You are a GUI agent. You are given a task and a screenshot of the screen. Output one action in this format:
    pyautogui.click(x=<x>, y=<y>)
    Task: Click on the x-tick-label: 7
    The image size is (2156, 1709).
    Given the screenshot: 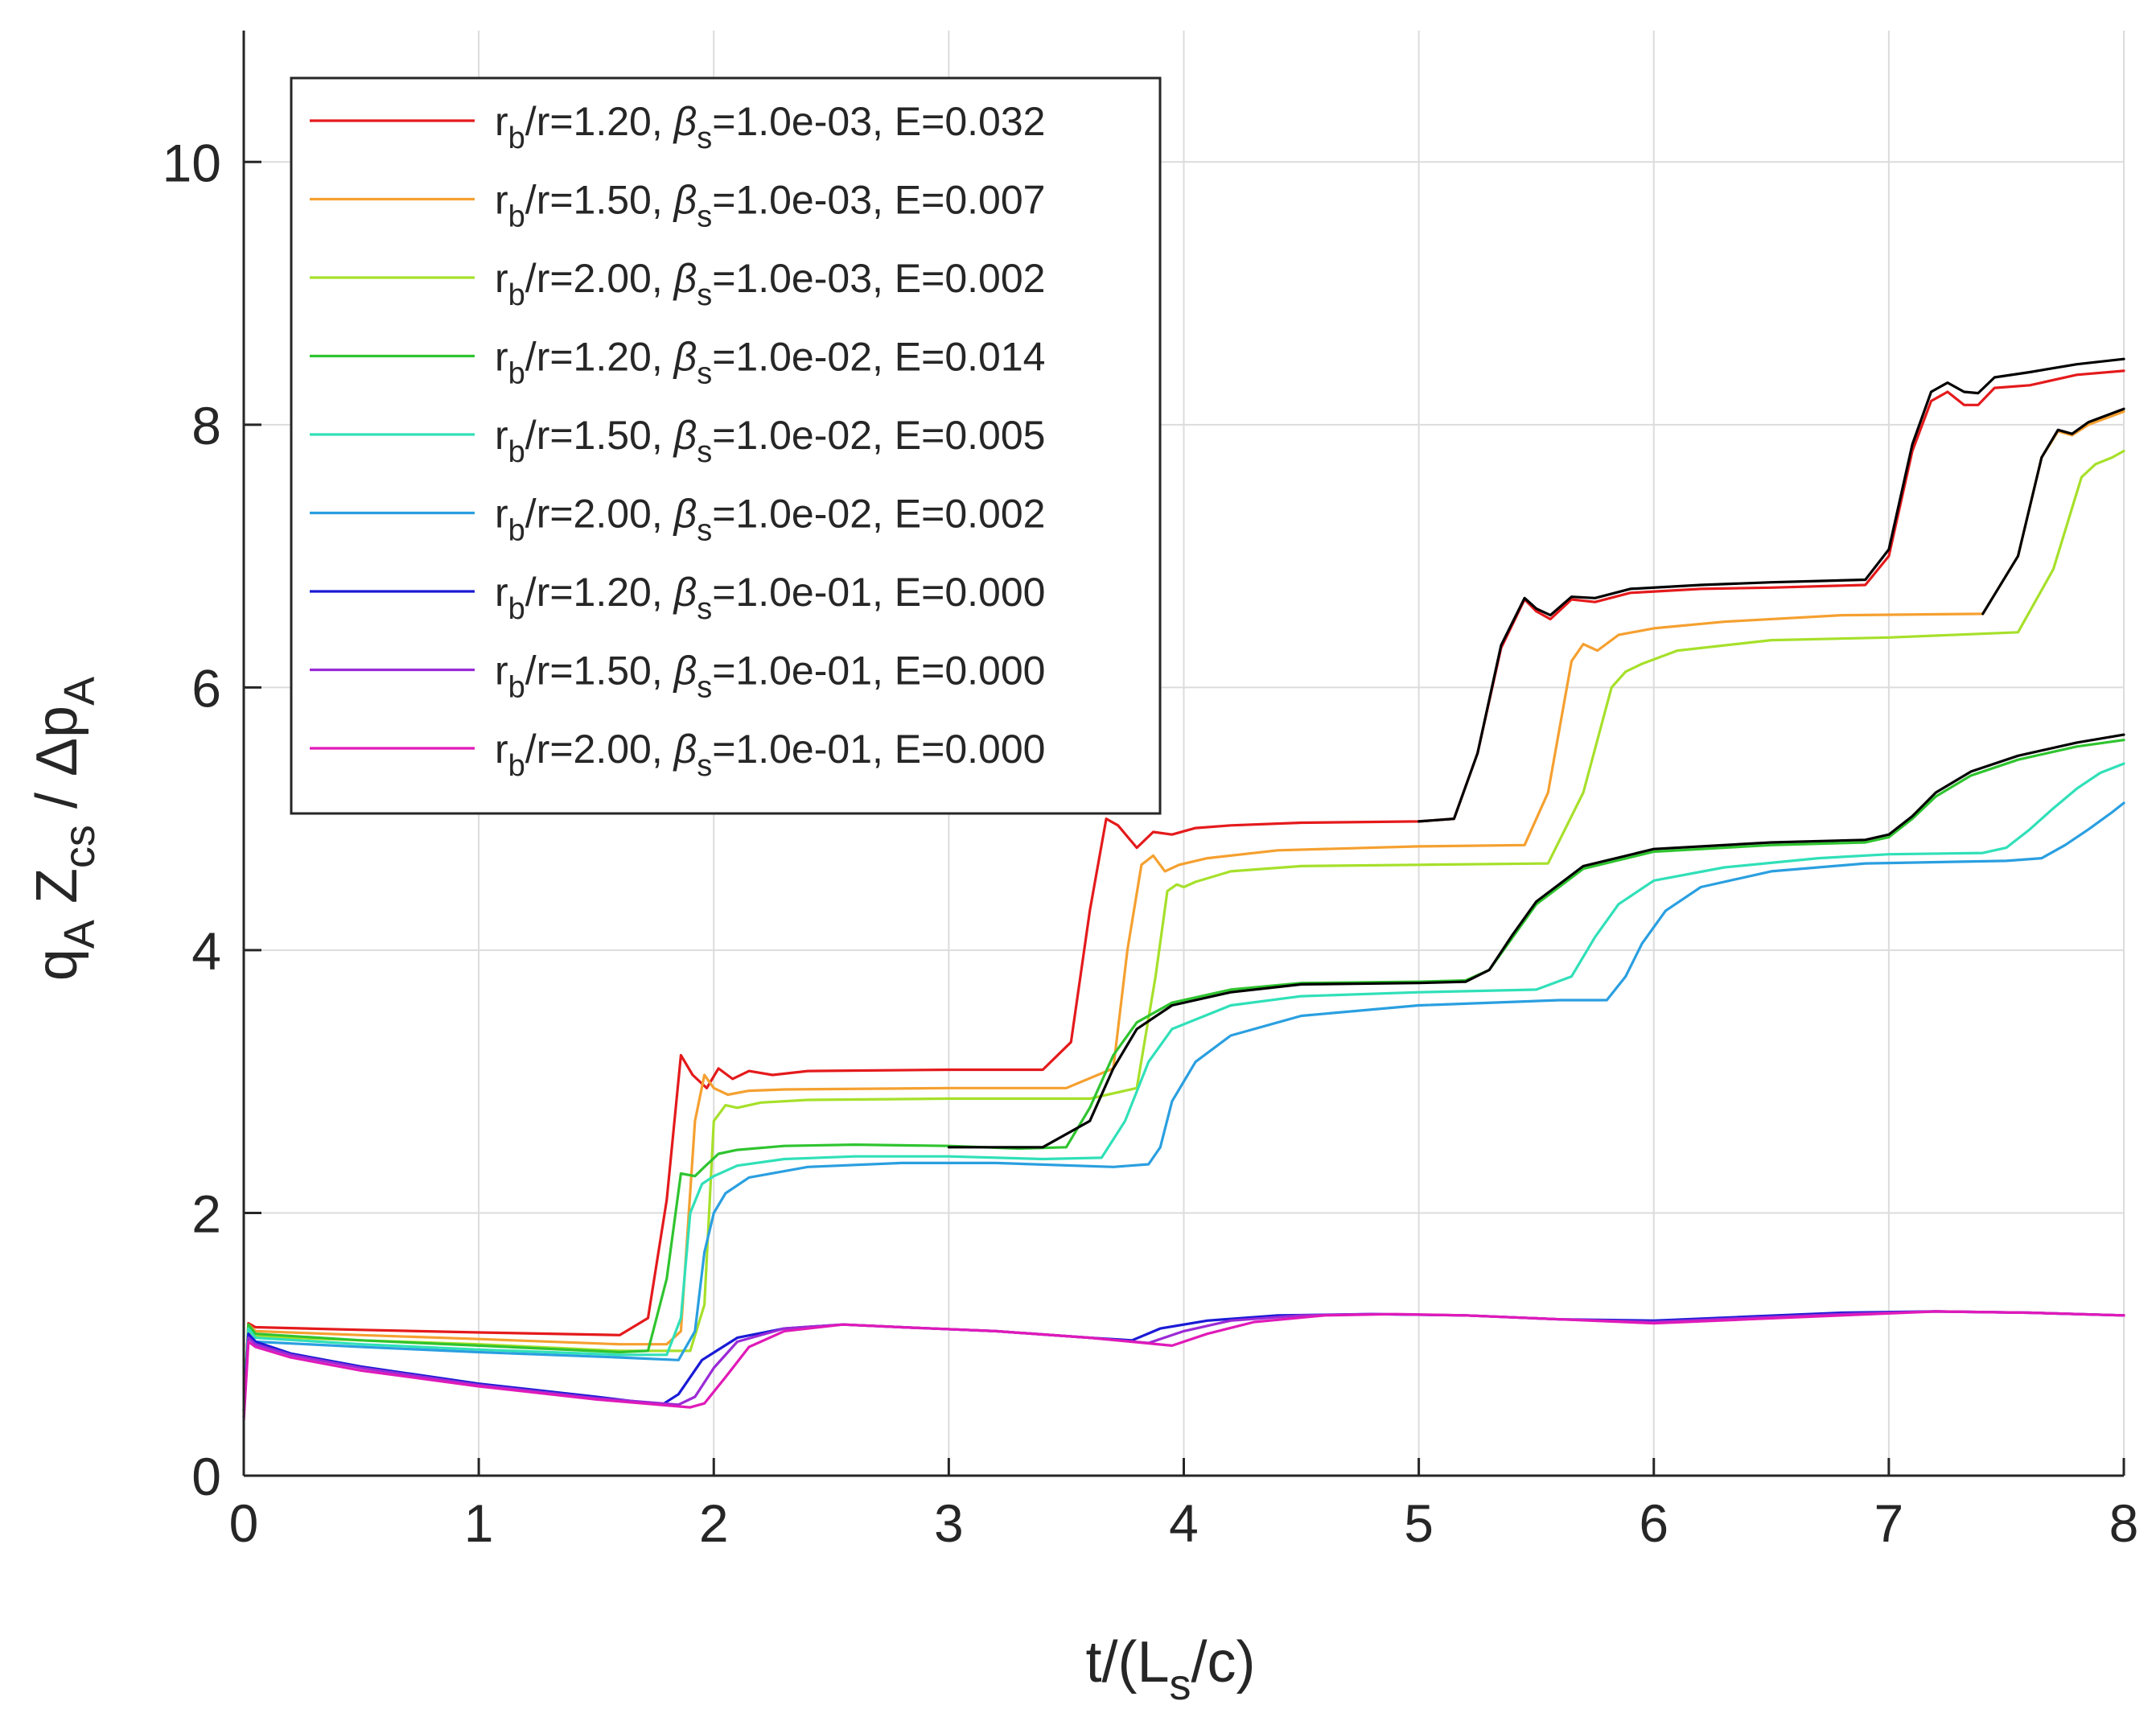 What is the action you would take?
    pyautogui.click(x=1889, y=1523)
    